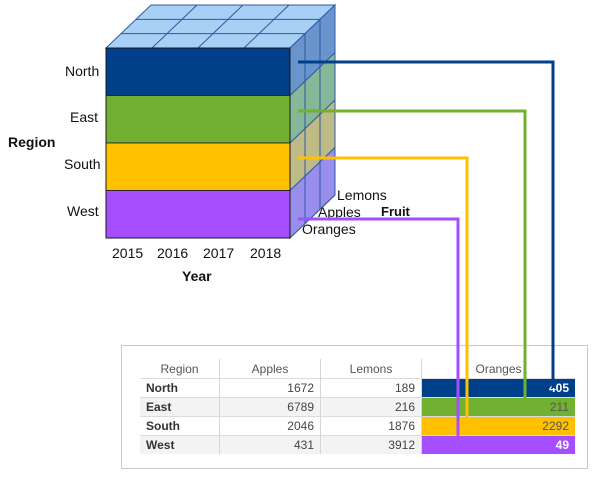 The width and height of the screenshot is (598, 481). What do you see at coordinates (180, 426) in the screenshot?
I see `cell-region: South` at bounding box center [180, 426].